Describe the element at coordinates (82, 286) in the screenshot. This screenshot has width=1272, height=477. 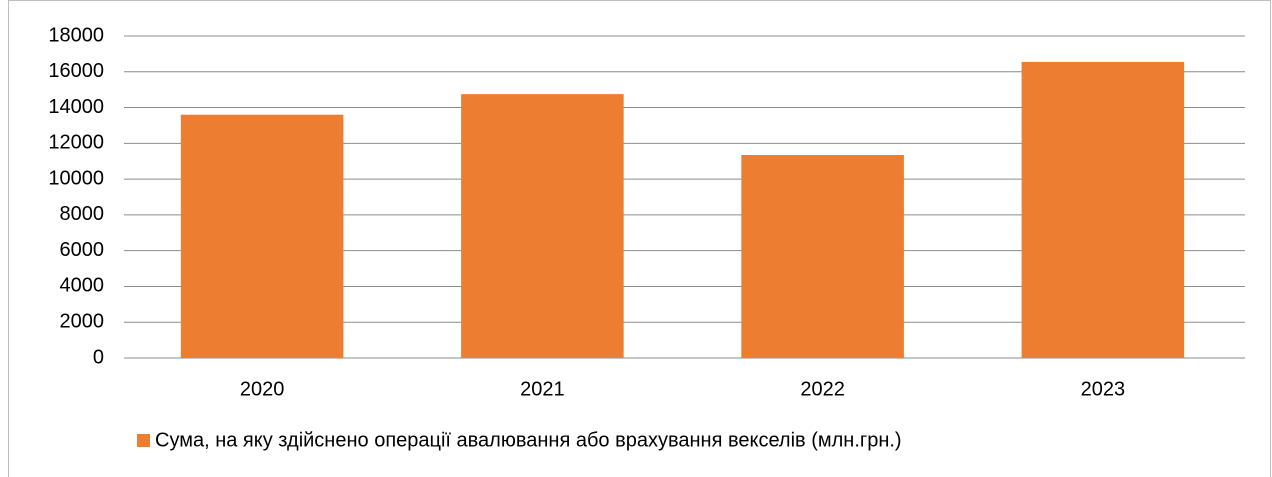
I see `y-tick-label: 4000` at that location.